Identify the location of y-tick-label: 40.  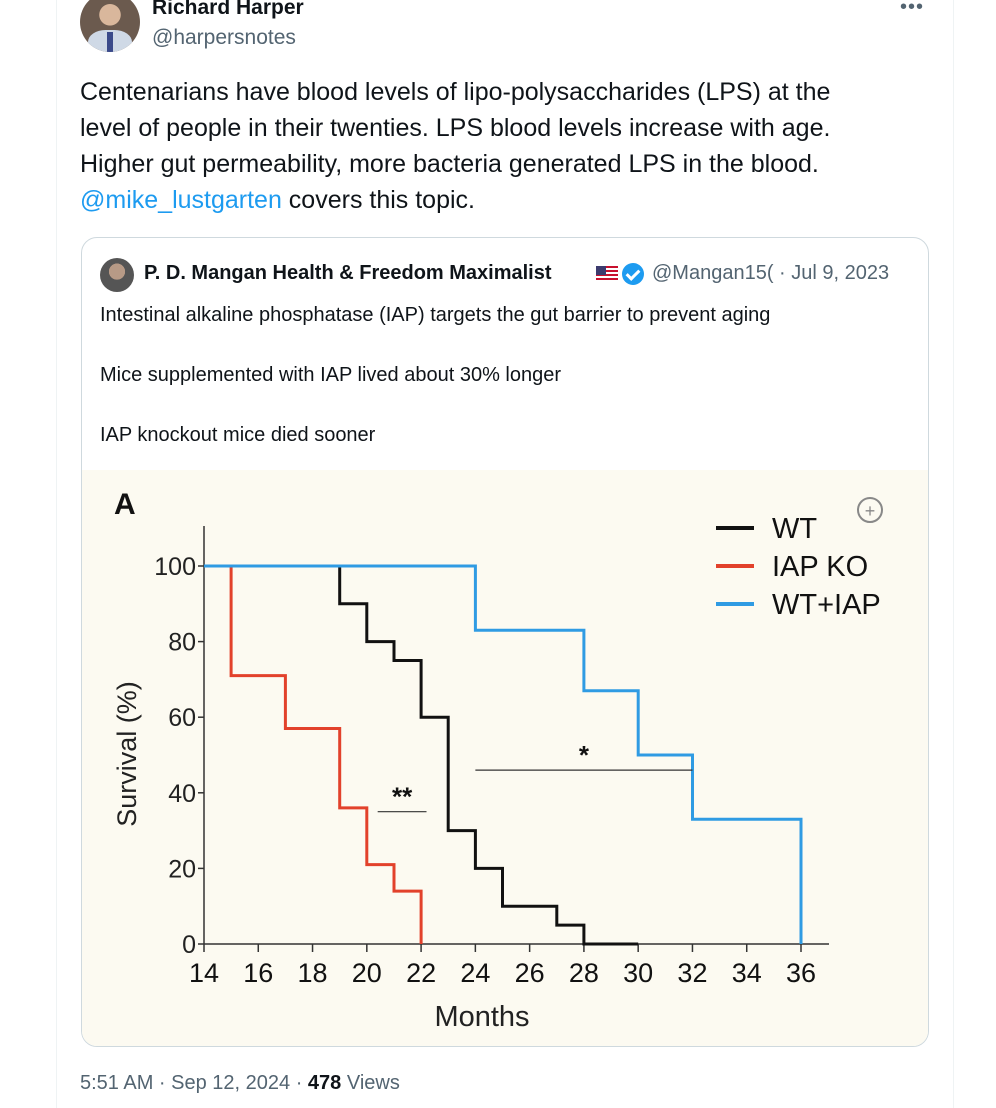
(182, 794).